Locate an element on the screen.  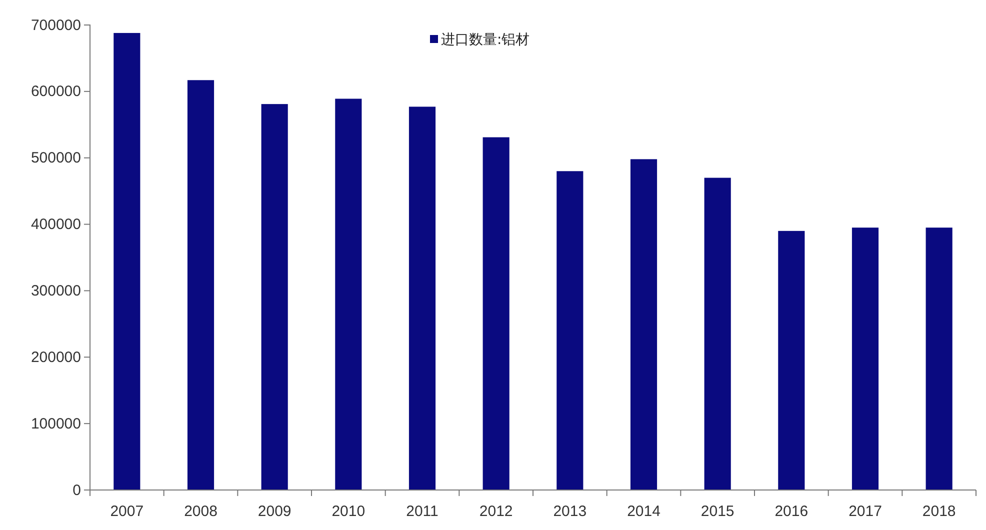
y-tick-label: 200000 is located at coordinates (55, 357).